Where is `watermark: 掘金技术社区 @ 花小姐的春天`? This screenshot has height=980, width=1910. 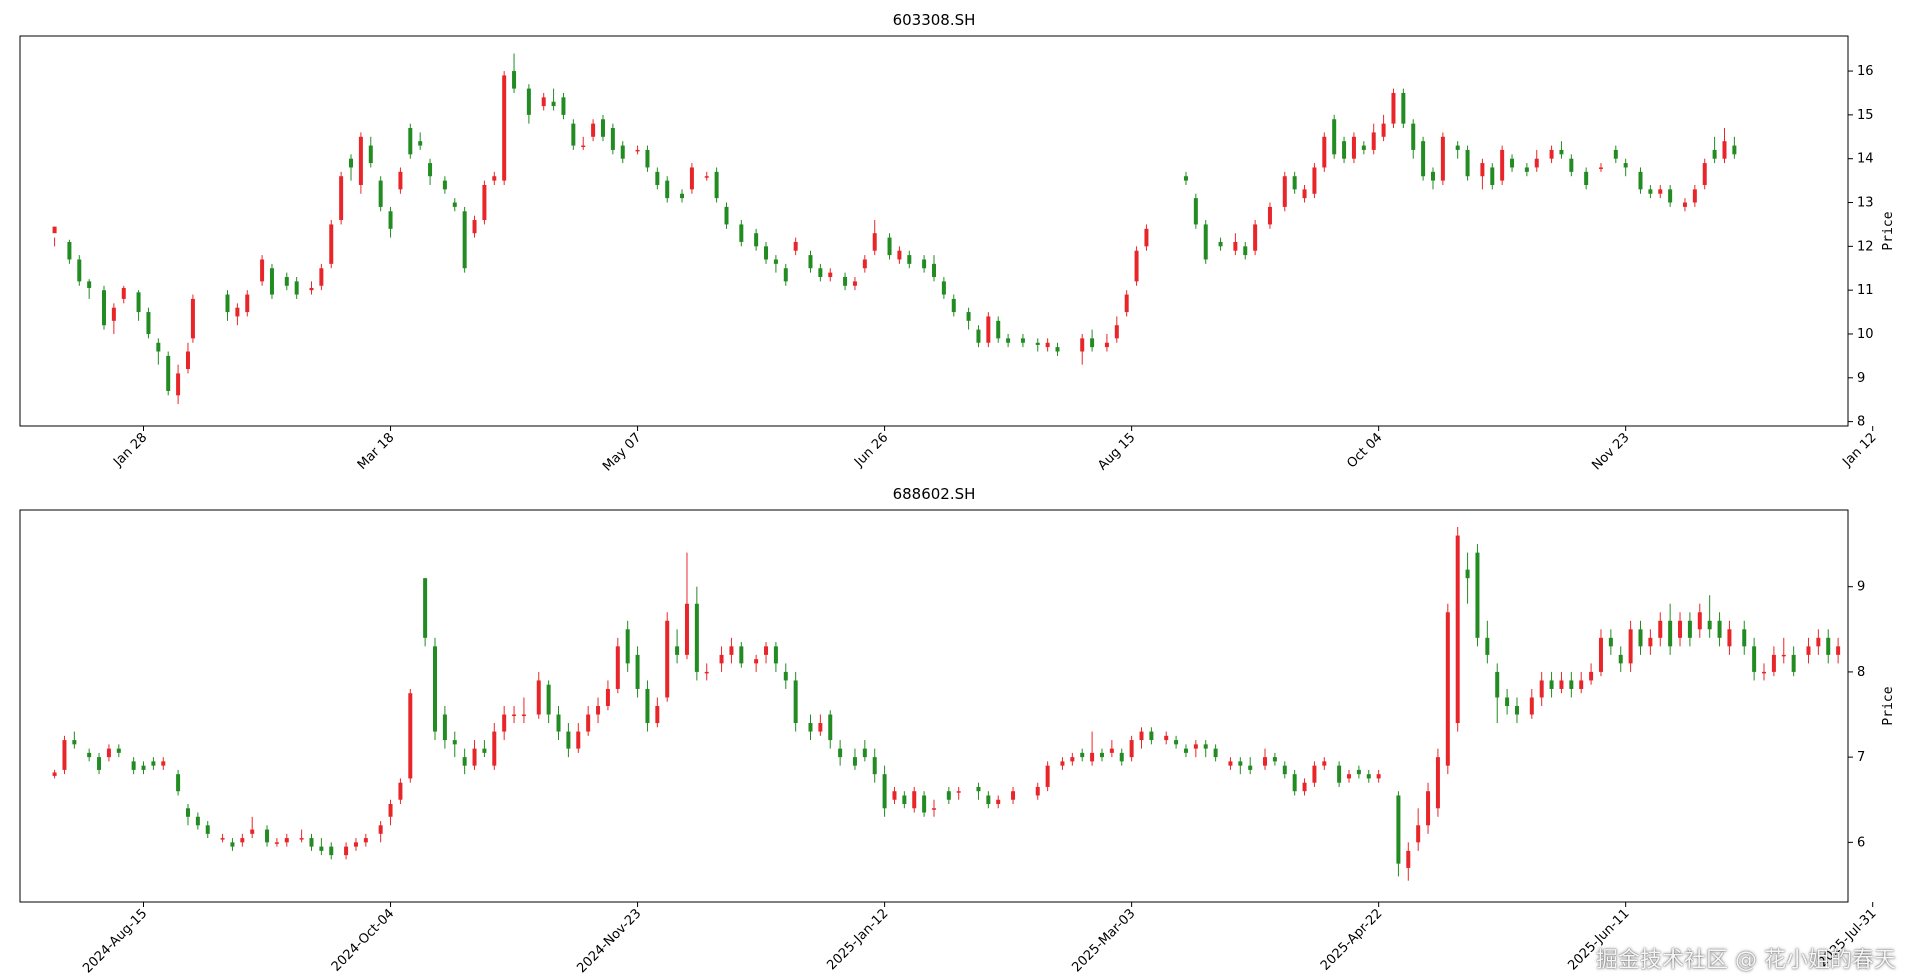
watermark: 掘金技术社区 @ 花小姐的春天 is located at coordinates (1746, 960).